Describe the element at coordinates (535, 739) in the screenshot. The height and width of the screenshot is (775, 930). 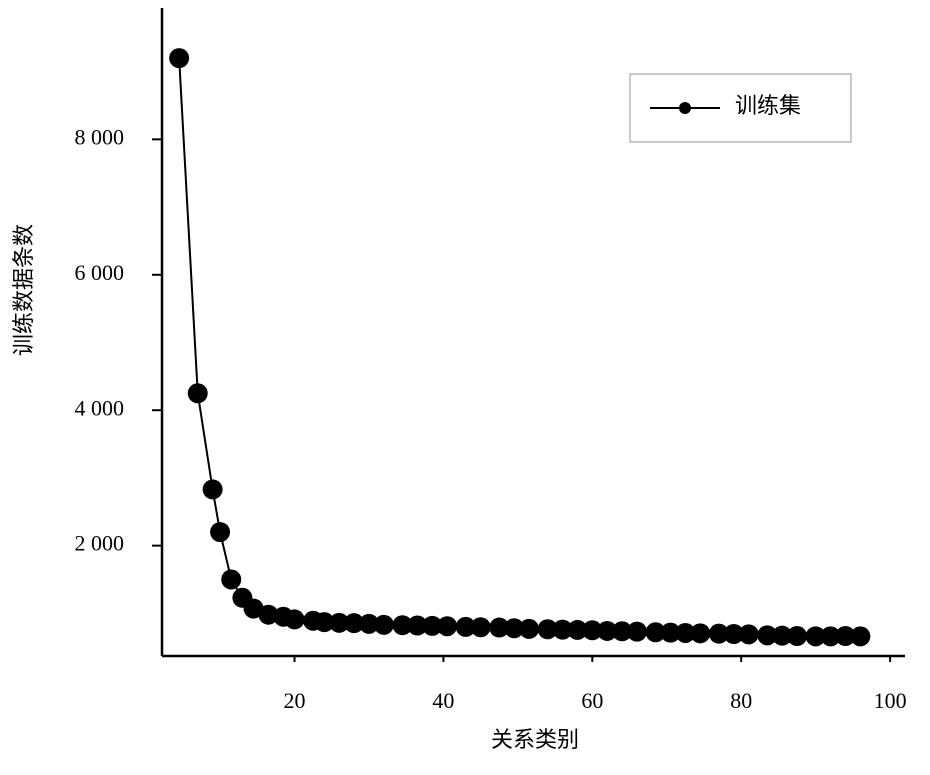
I see `x-axis-label: 关系类别` at that location.